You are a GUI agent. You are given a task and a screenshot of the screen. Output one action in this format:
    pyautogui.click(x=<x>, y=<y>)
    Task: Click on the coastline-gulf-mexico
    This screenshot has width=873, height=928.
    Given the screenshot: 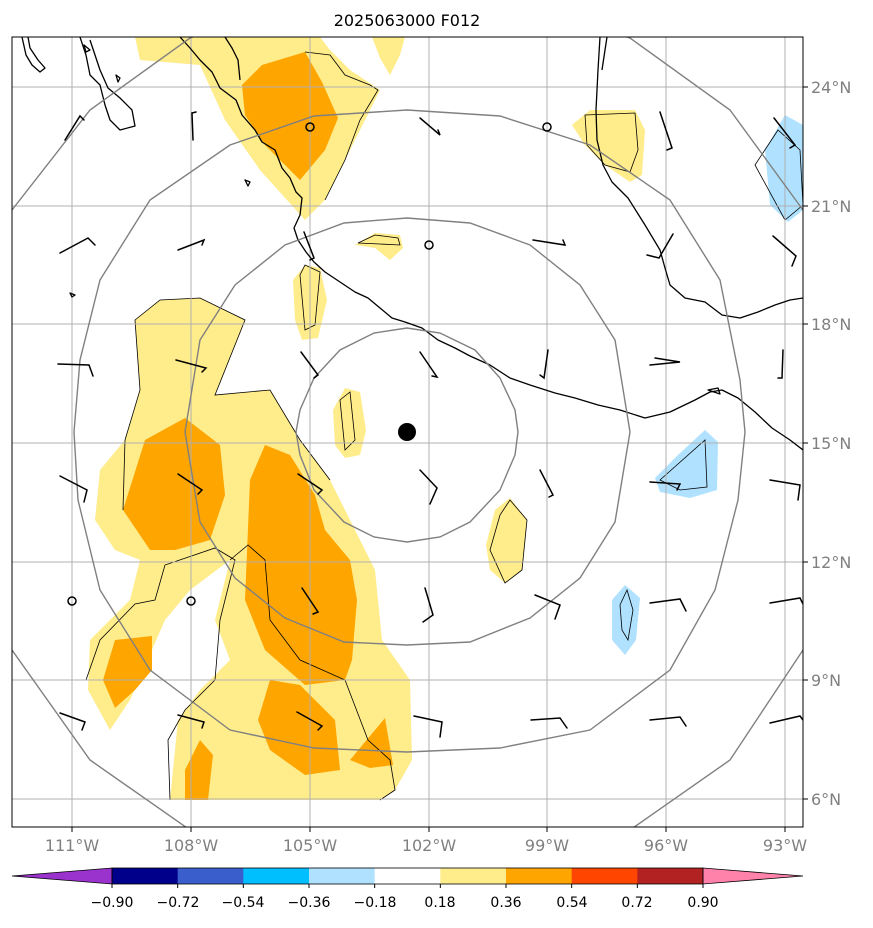 What is the action you would take?
    pyautogui.click(x=699, y=178)
    